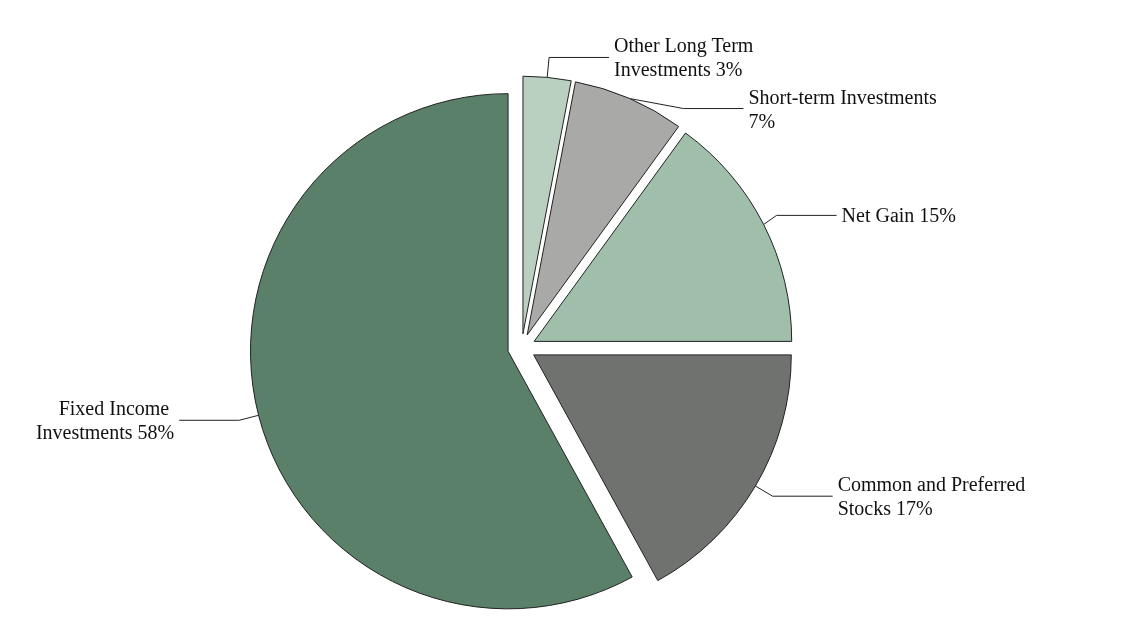  What do you see at coordinates (105, 420) in the screenshot?
I see `slice-label: Fixed Income Investments 58%` at bounding box center [105, 420].